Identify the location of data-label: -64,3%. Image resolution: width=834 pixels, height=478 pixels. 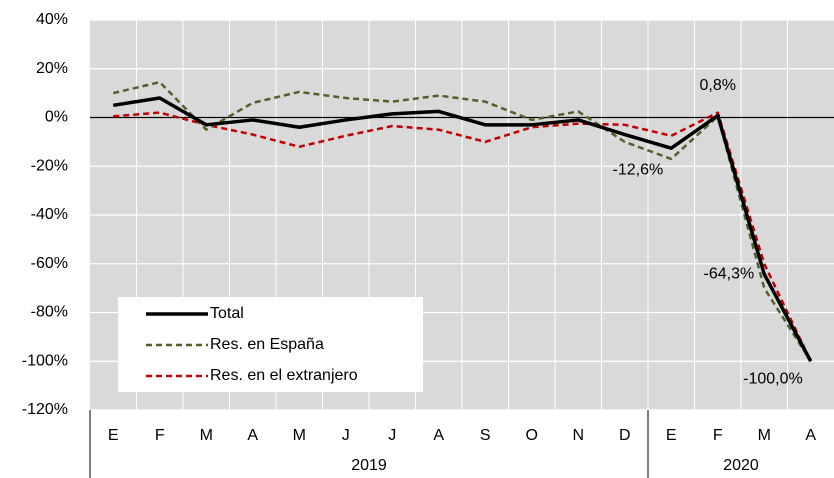
(729, 273).